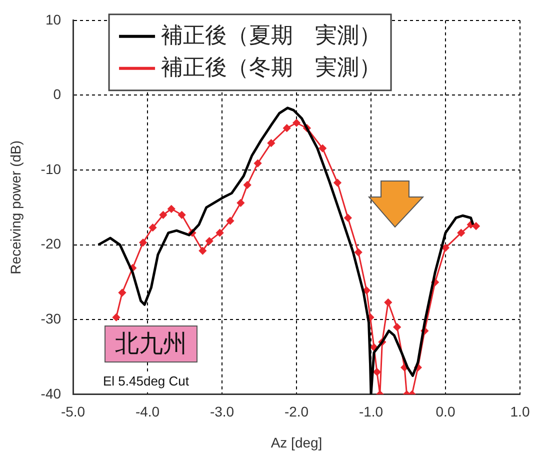 This screenshot has height=464, width=542. I want to click on y-tick-label: -40, so click(51, 393).